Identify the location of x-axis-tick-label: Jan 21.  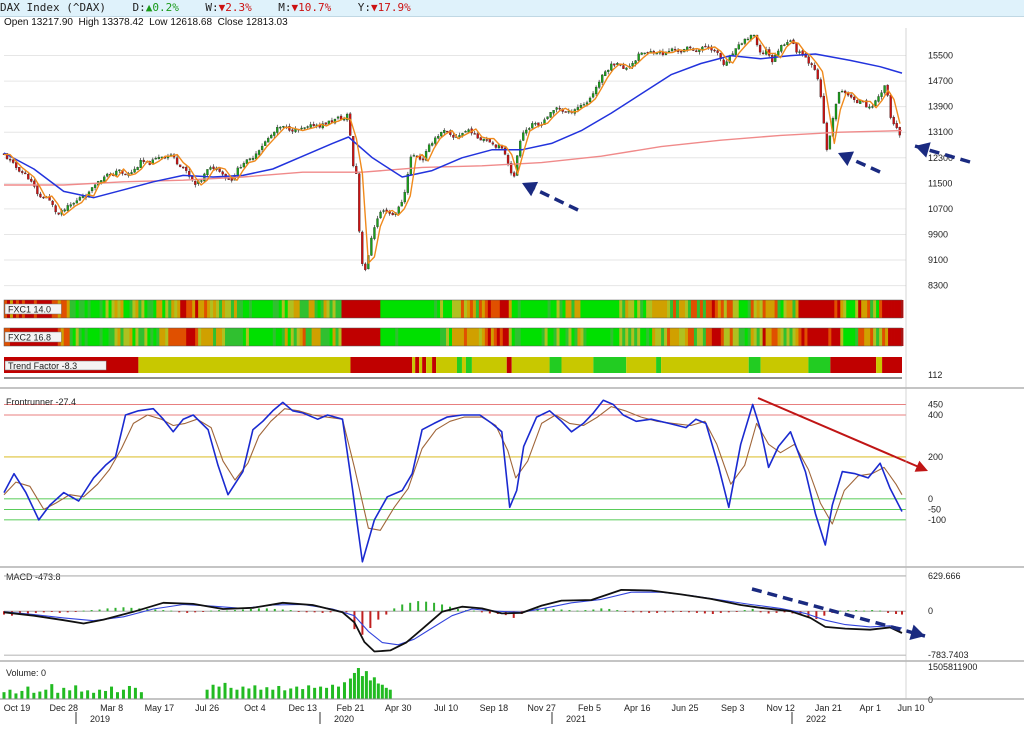
(828, 708).